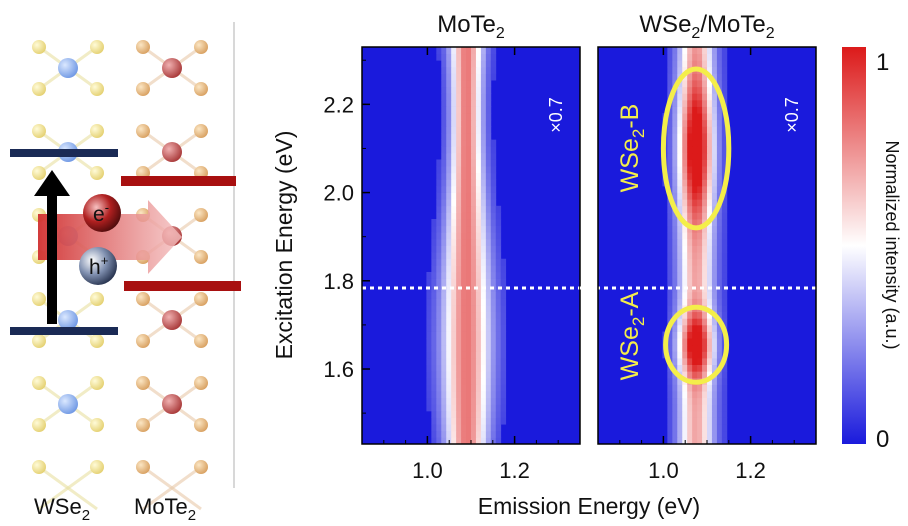 The image size is (908, 526). I want to click on hetero-x-tick-label: 1.0, so click(663, 470).